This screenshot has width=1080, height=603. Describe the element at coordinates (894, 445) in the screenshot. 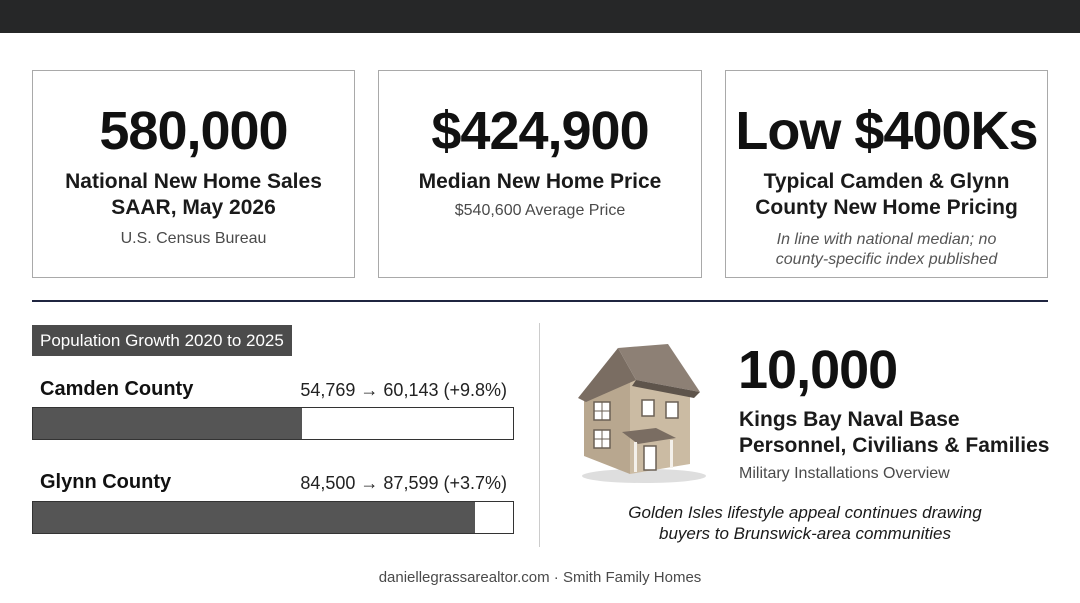

I see `military-stat-label-line2: Personnel, Civilians & Families` at that location.